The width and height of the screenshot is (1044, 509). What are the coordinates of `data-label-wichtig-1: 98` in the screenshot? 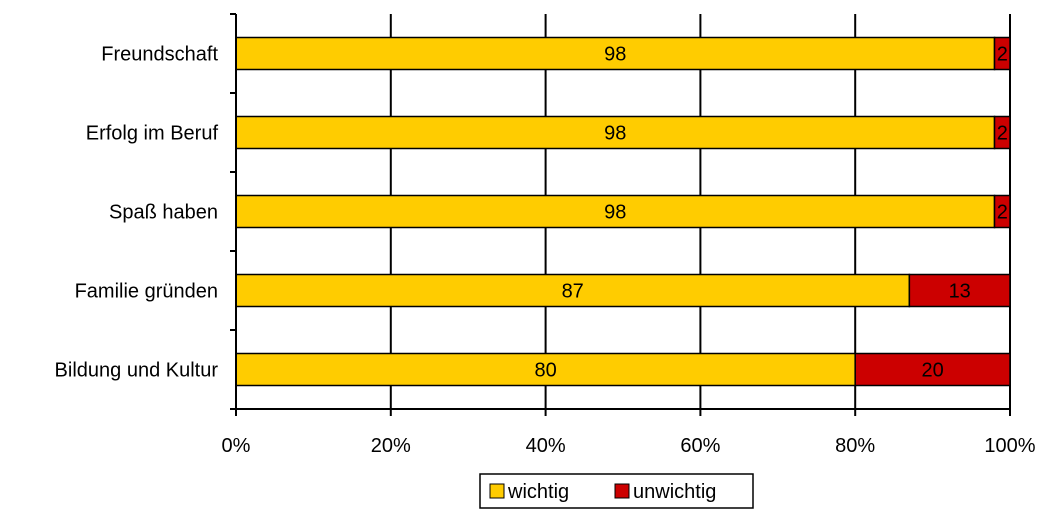 It's located at (615, 134).